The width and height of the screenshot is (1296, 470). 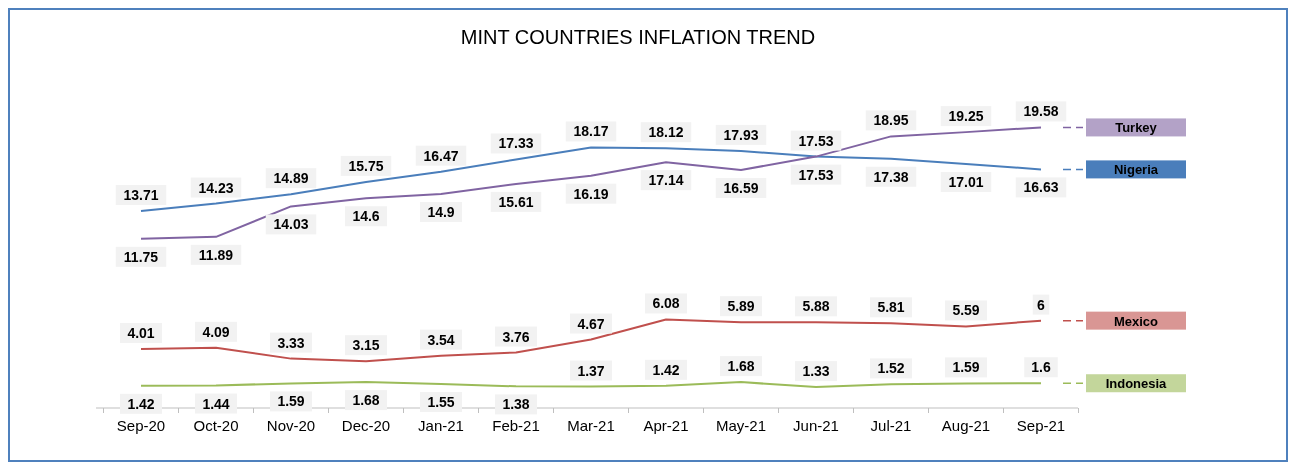 What do you see at coordinates (666, 425) in the screenshot?
I see `x-tick-label: Apr-21` at bounding box center [666, 425].